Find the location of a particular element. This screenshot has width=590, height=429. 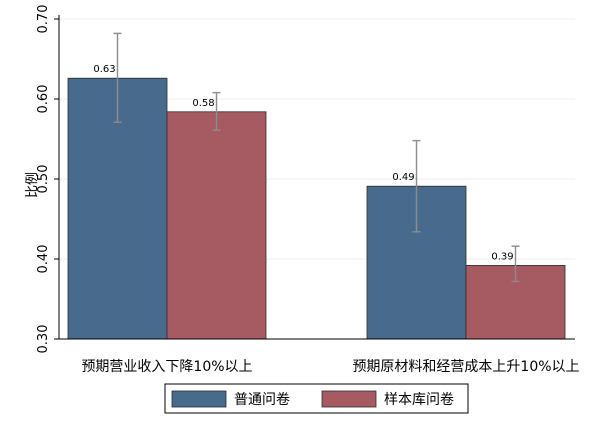

x-category-label: 预期营业收入下降10%以上 is located at coordinates (166, 367).